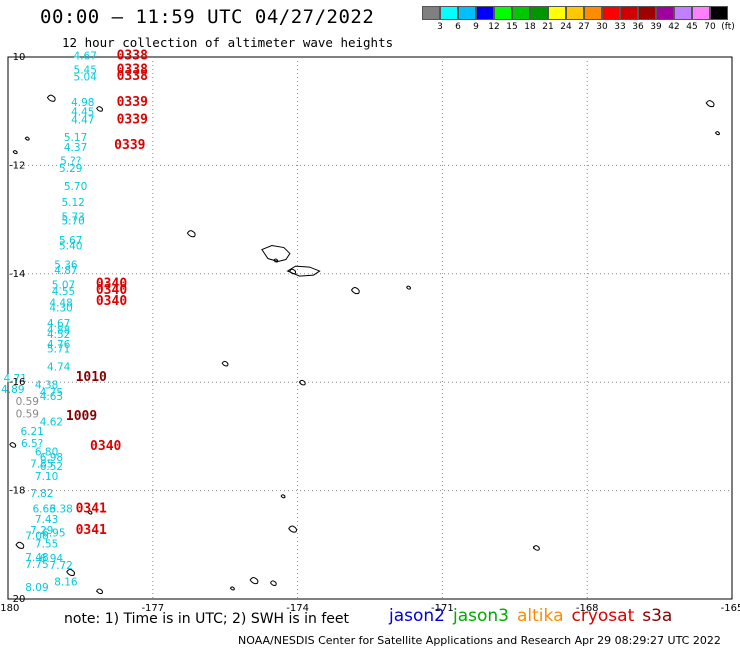 The height and width of the screenshot is (650, 740). Describe the element at coordinates (91, 377) in the screenshot. I see `pass-time-label: 1010` at that location.